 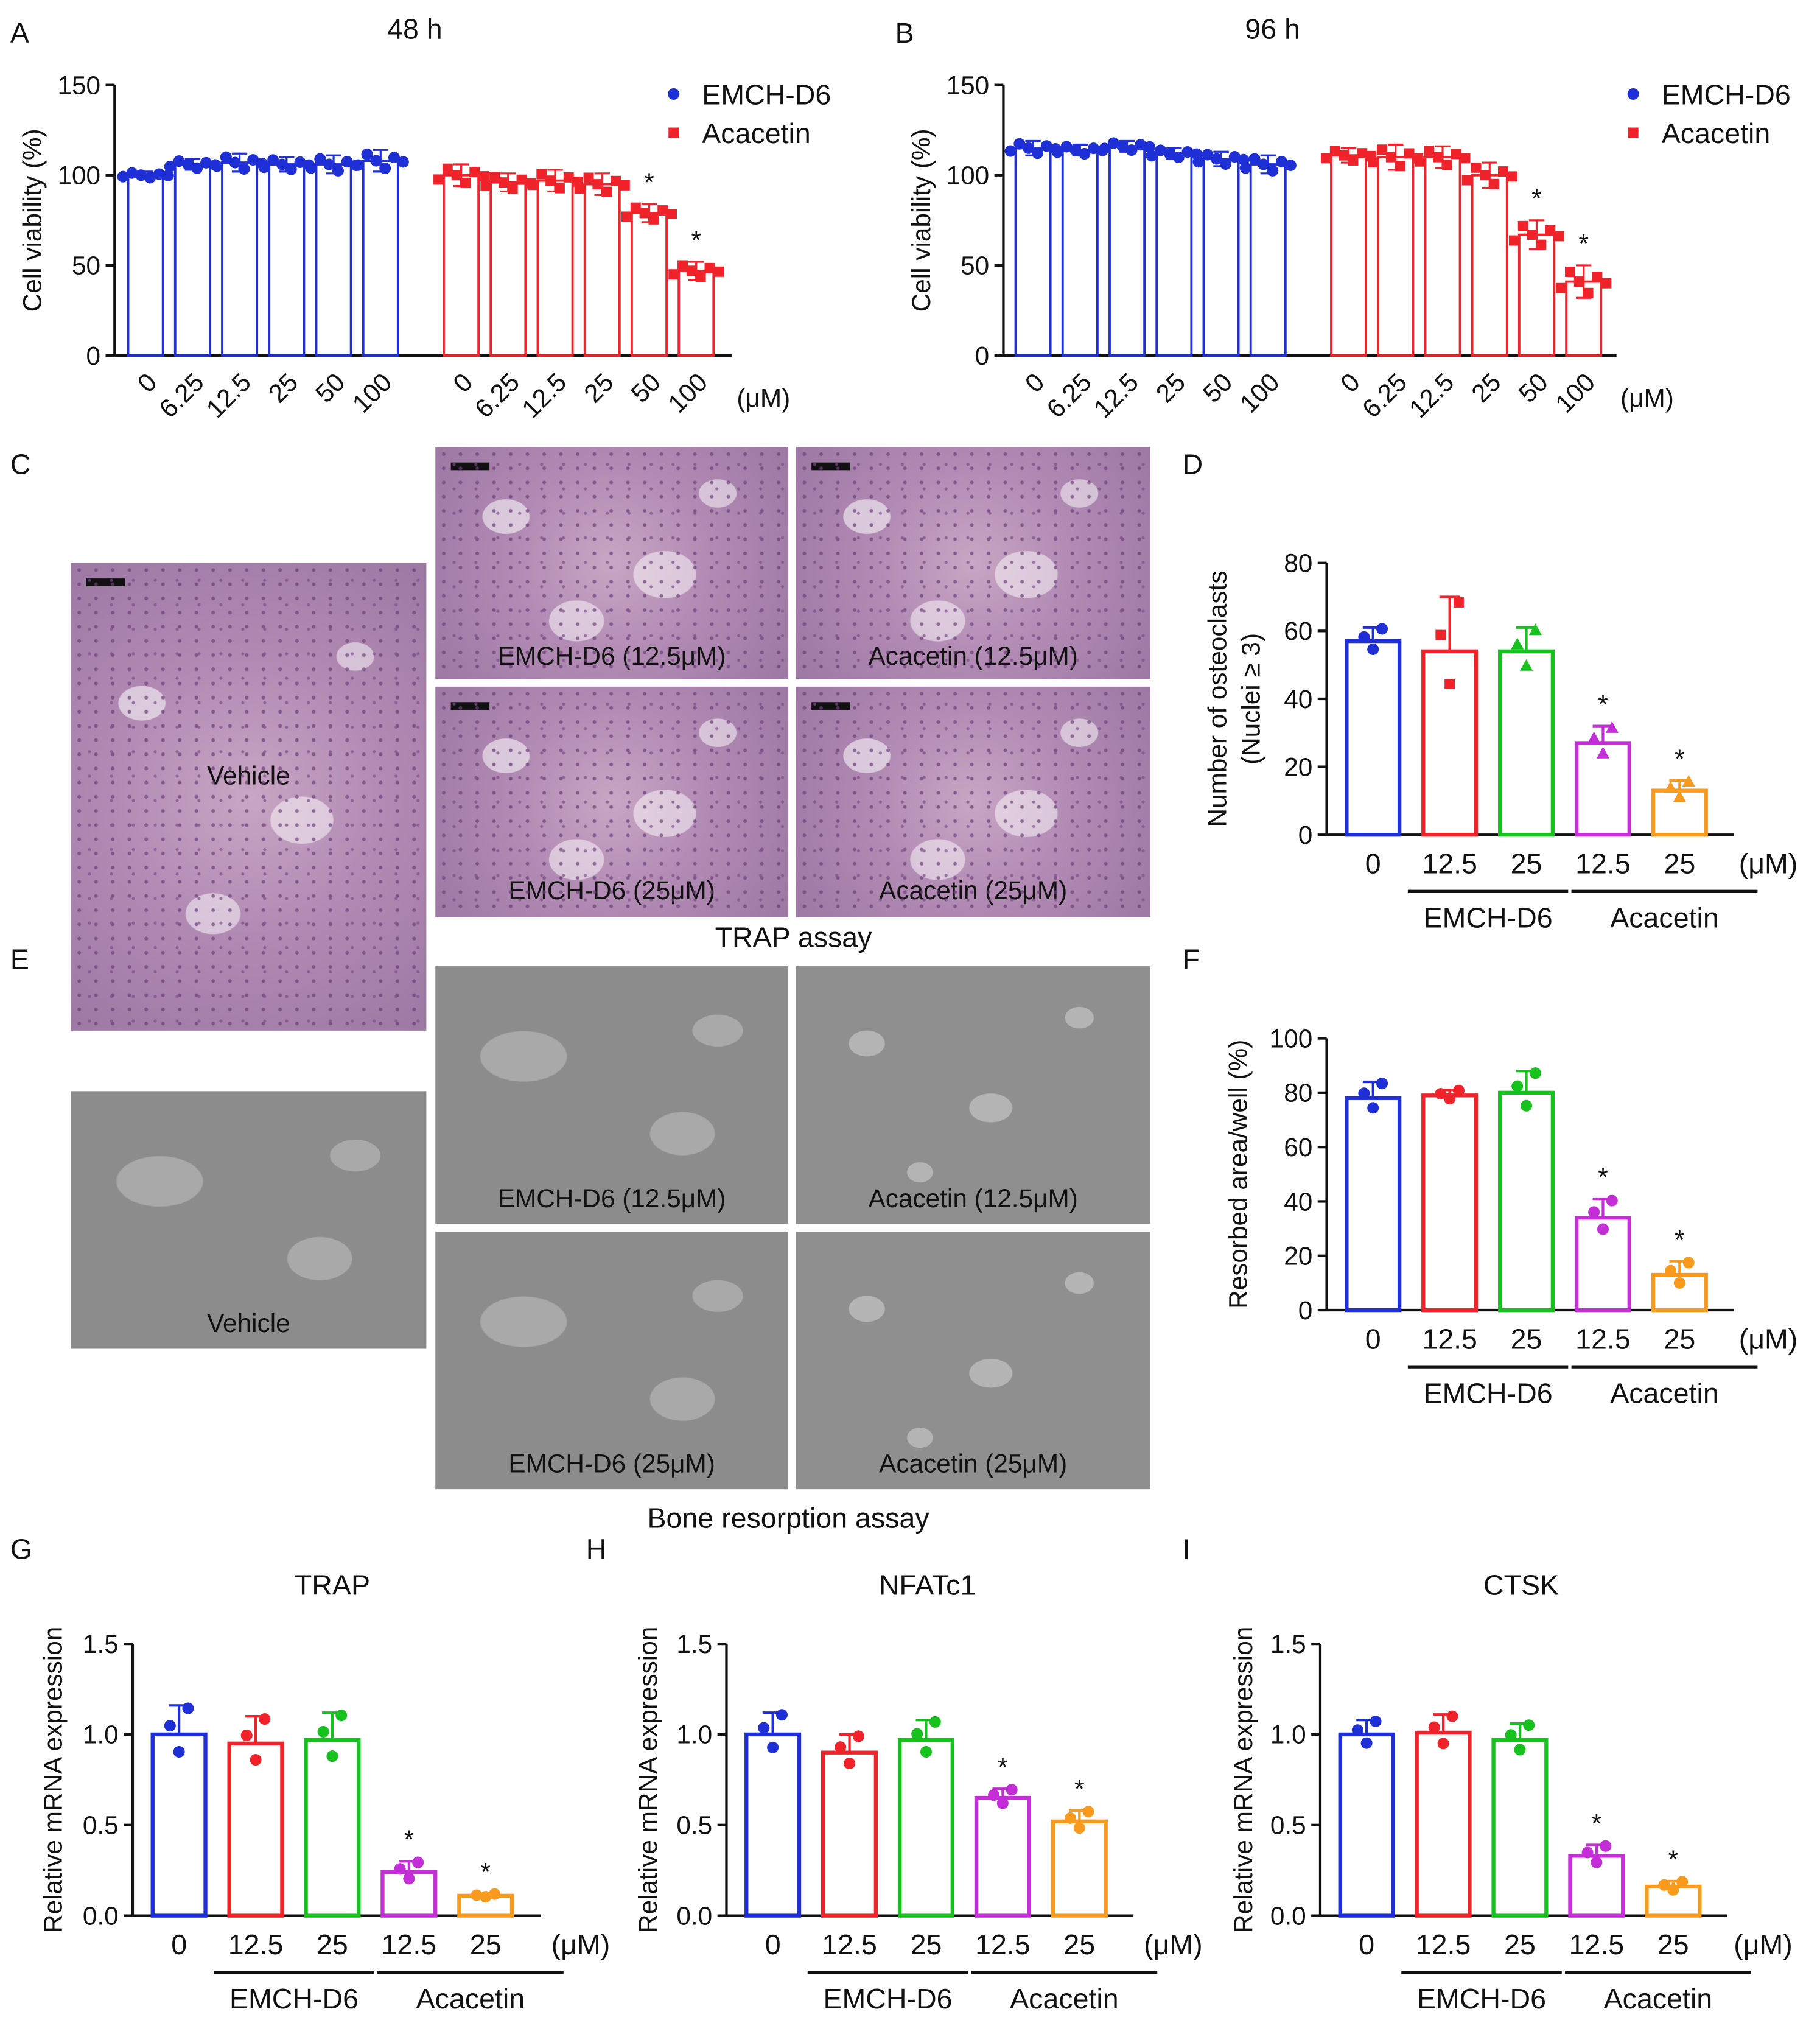 What do you see at coordinates (1191, 959) in the screenshot?
I see `panel-letter-f: F` at bounding box center [1191, 959].